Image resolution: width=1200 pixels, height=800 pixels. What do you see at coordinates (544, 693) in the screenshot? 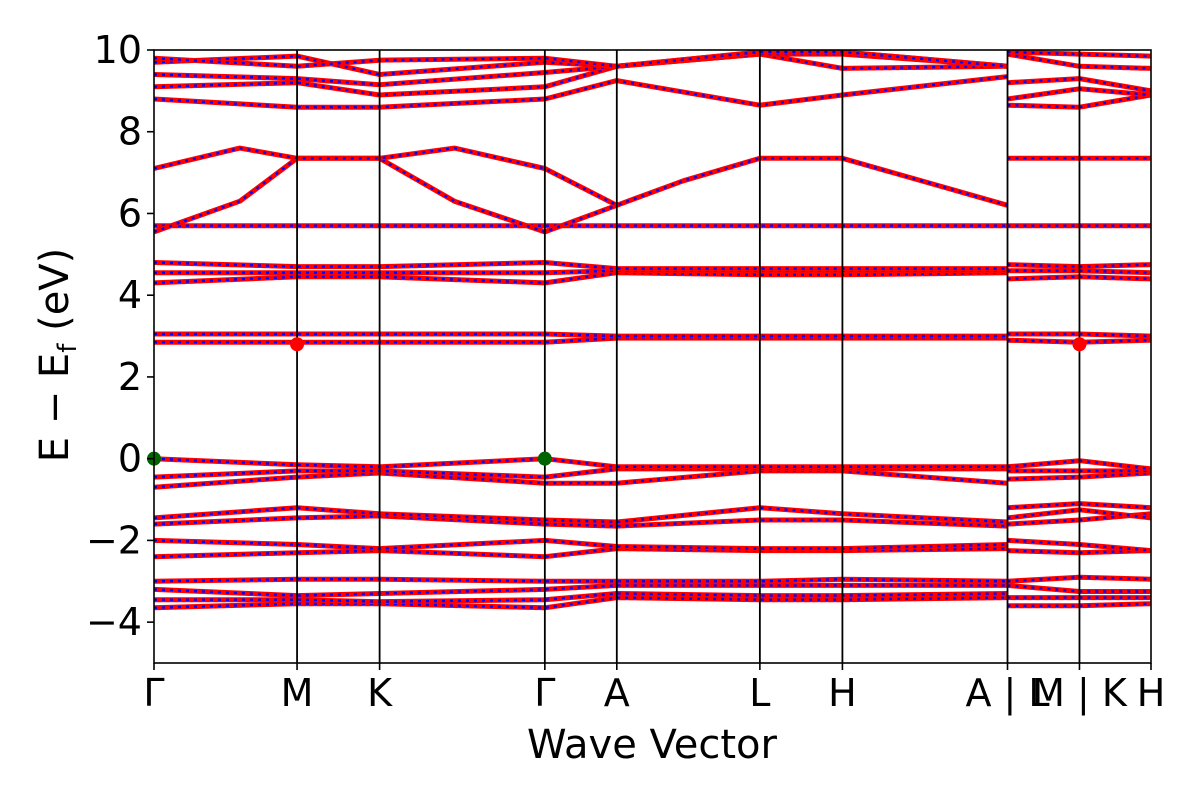
I see `x-tick-label-3: Γ` at bounding box center [544, 693].